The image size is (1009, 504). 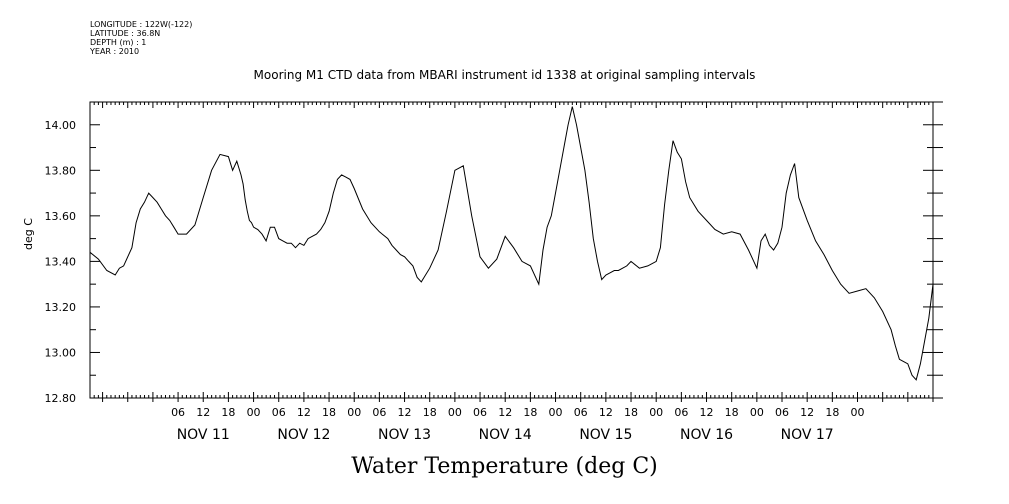 I want to click on year-label: YEAR : 2010, so click(x=115, y=51).